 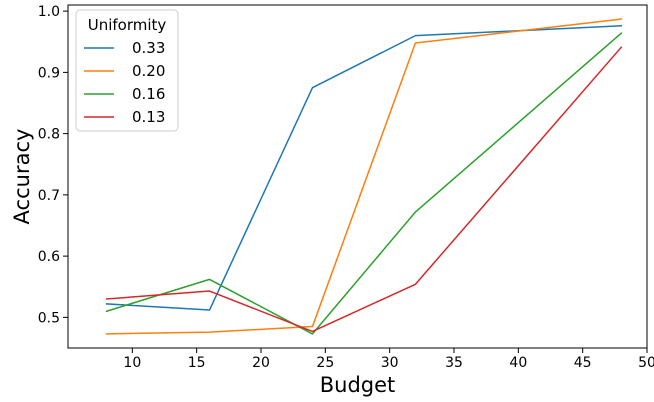 I want to click on y-tick-label: 0.6, so click(x=49, y=257).